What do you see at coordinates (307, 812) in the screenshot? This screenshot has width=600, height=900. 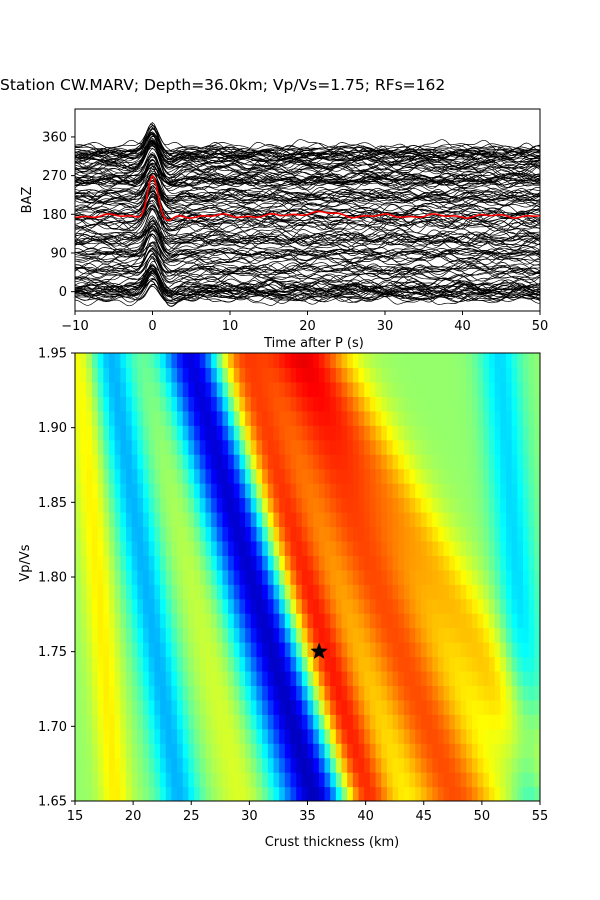 I see `bottom-x-ticks: 15 20 25 30 35 40 45 50 55` at bounding box center [307, 812].